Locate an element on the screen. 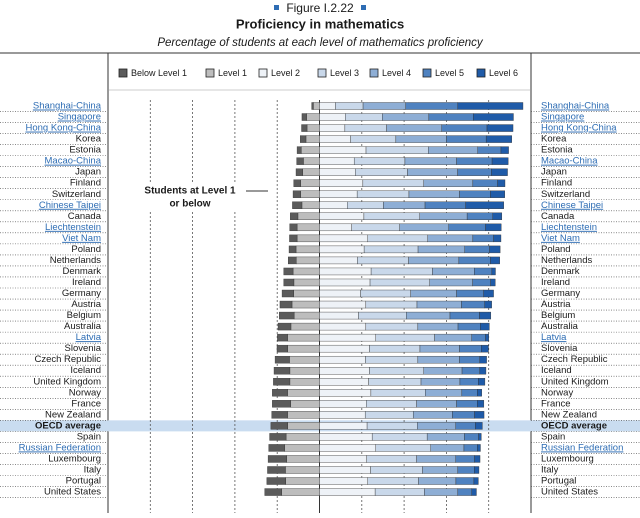  row-label-left: Finland is located at coordinates (85, 183).